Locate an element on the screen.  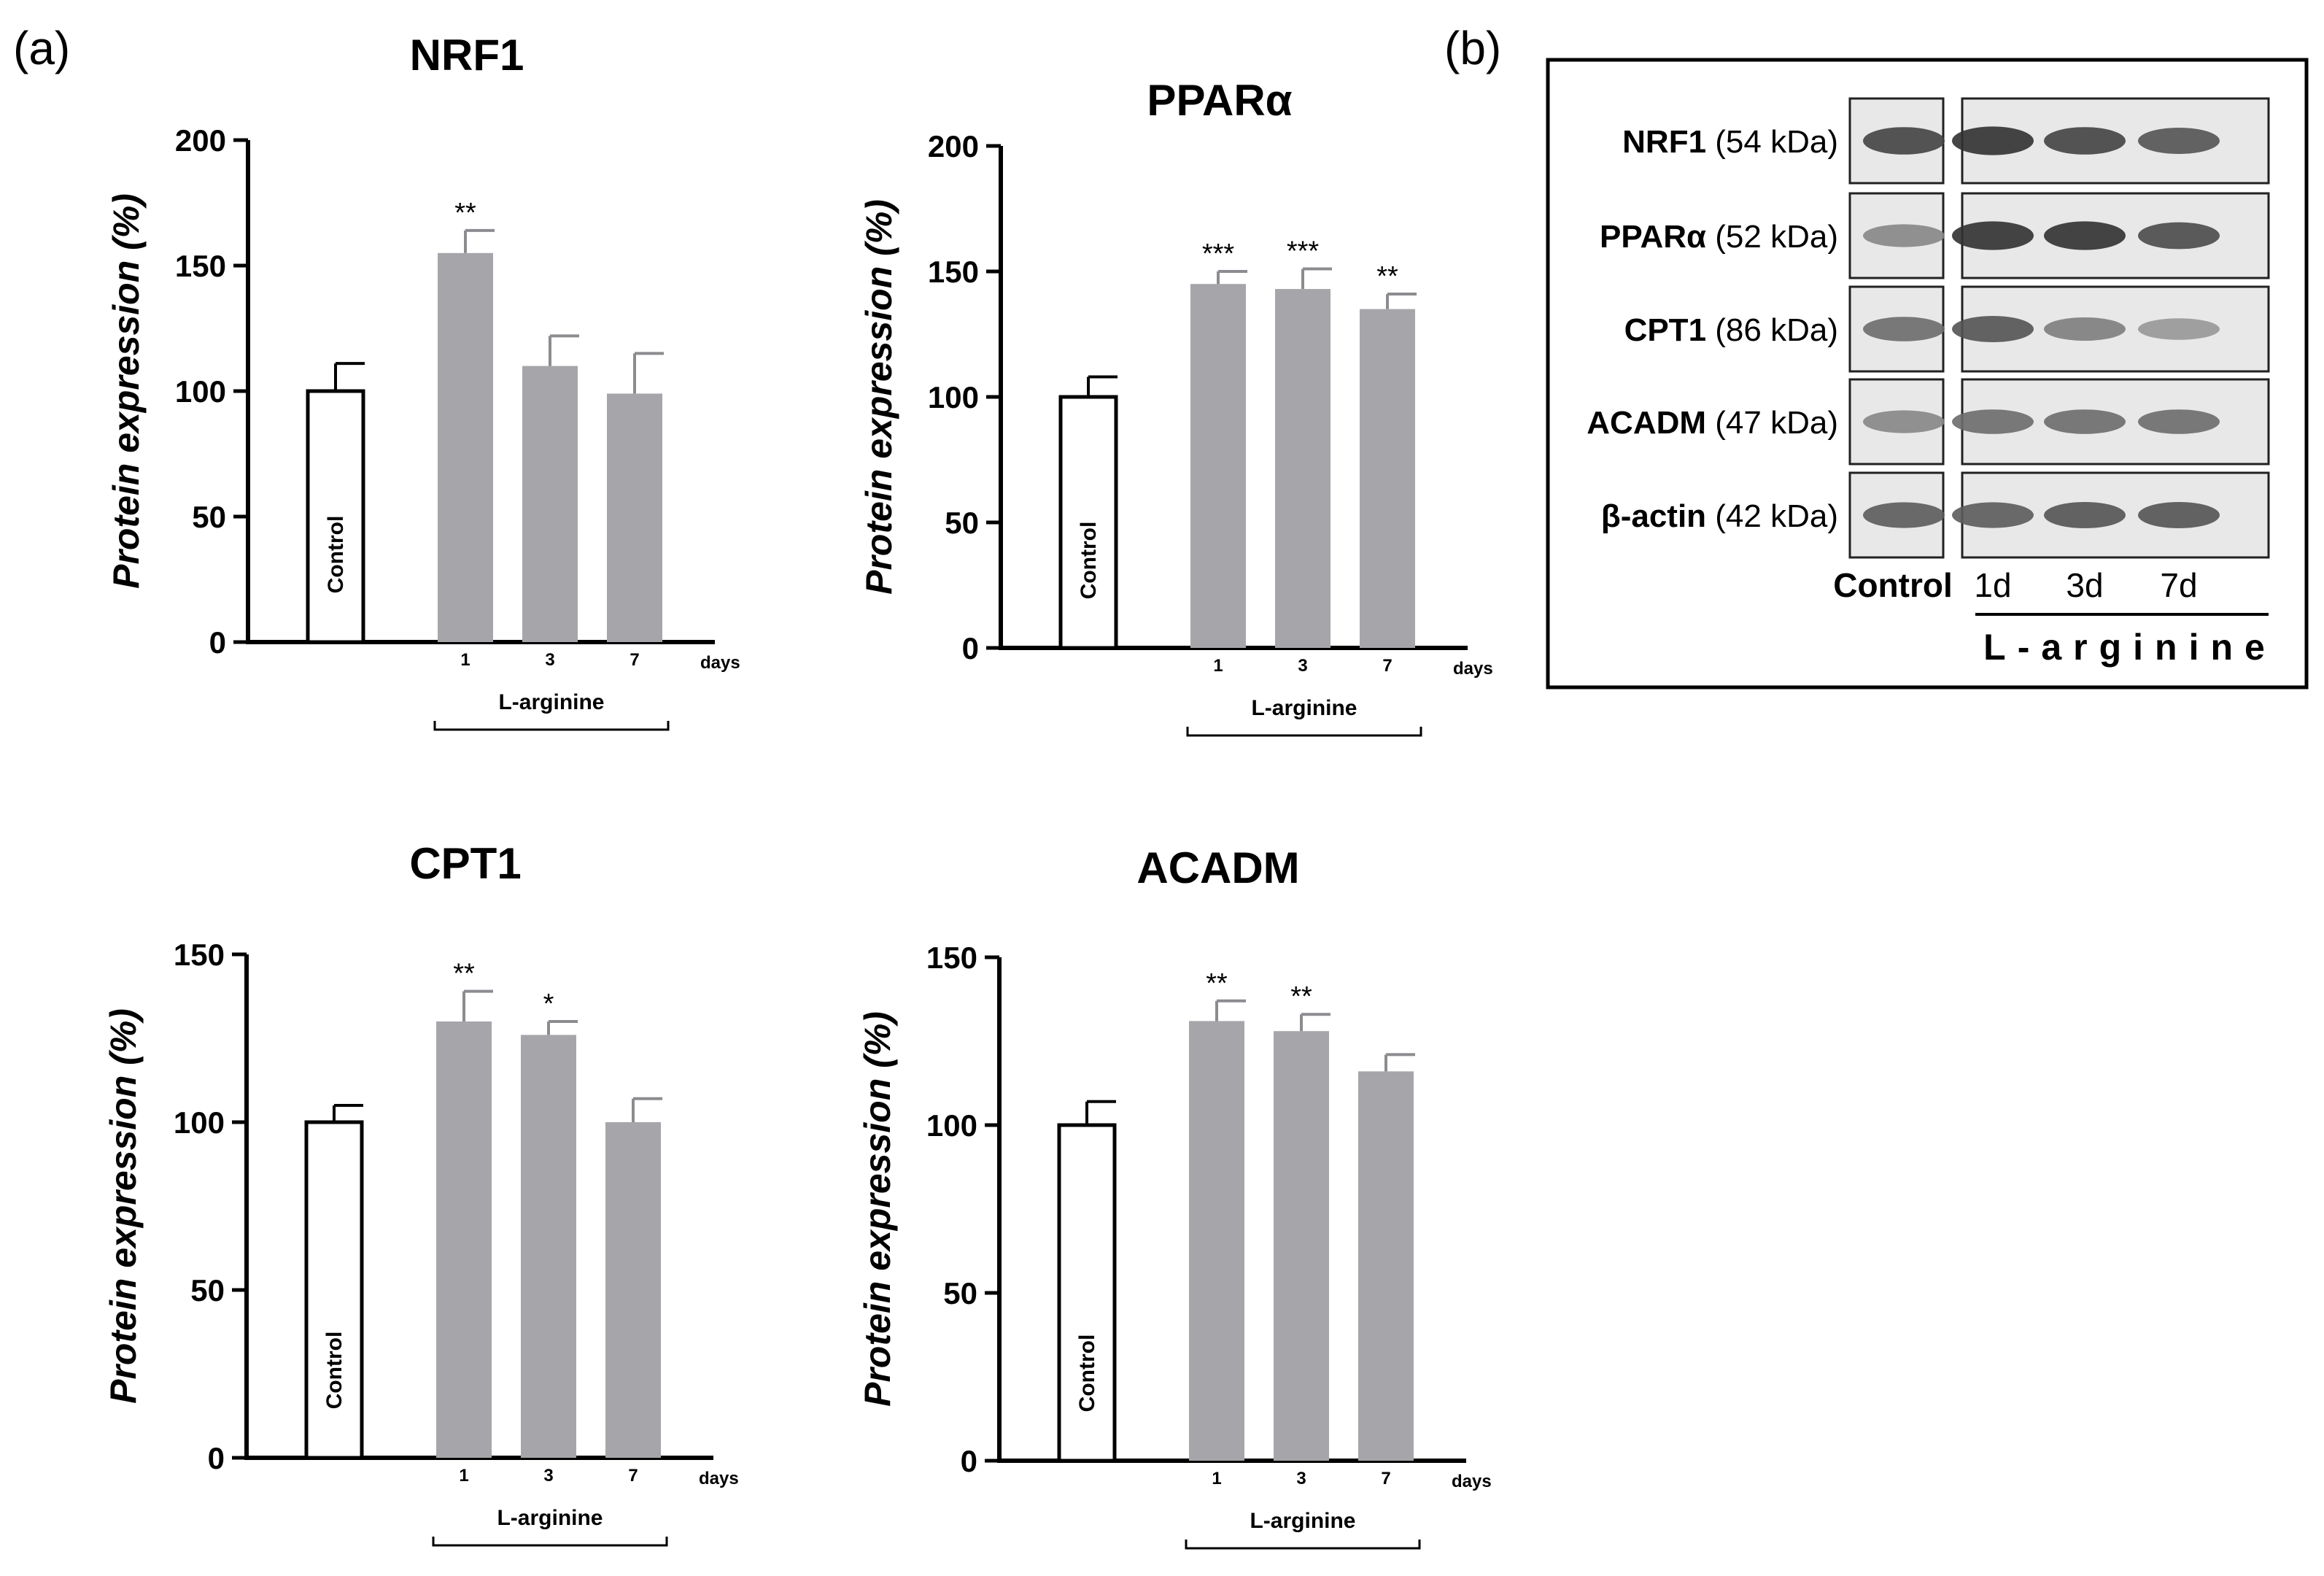
blot-molecular-weight: (54 kDa) is located at coordinates (1772, 142).